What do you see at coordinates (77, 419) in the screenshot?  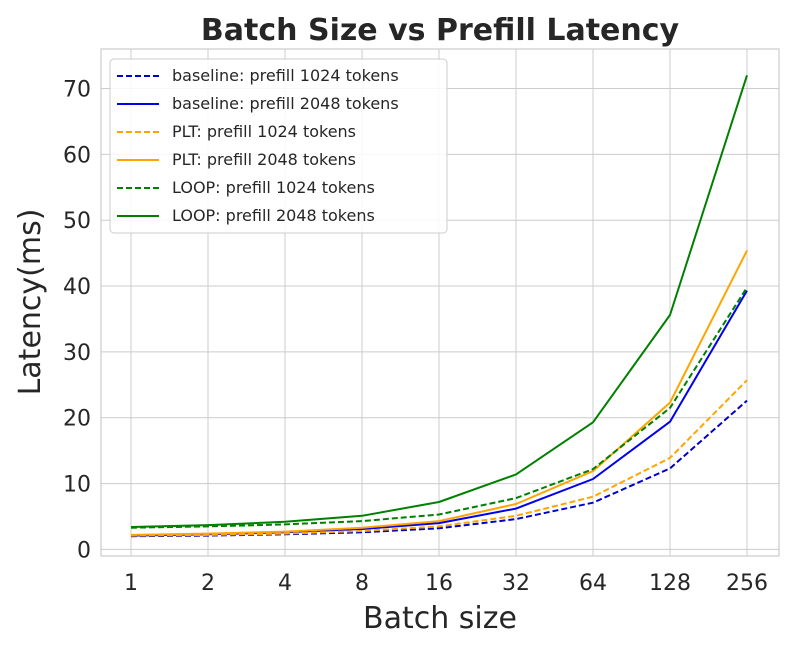 I see `y-tick-label: 20` at bounding box center [77, 419].